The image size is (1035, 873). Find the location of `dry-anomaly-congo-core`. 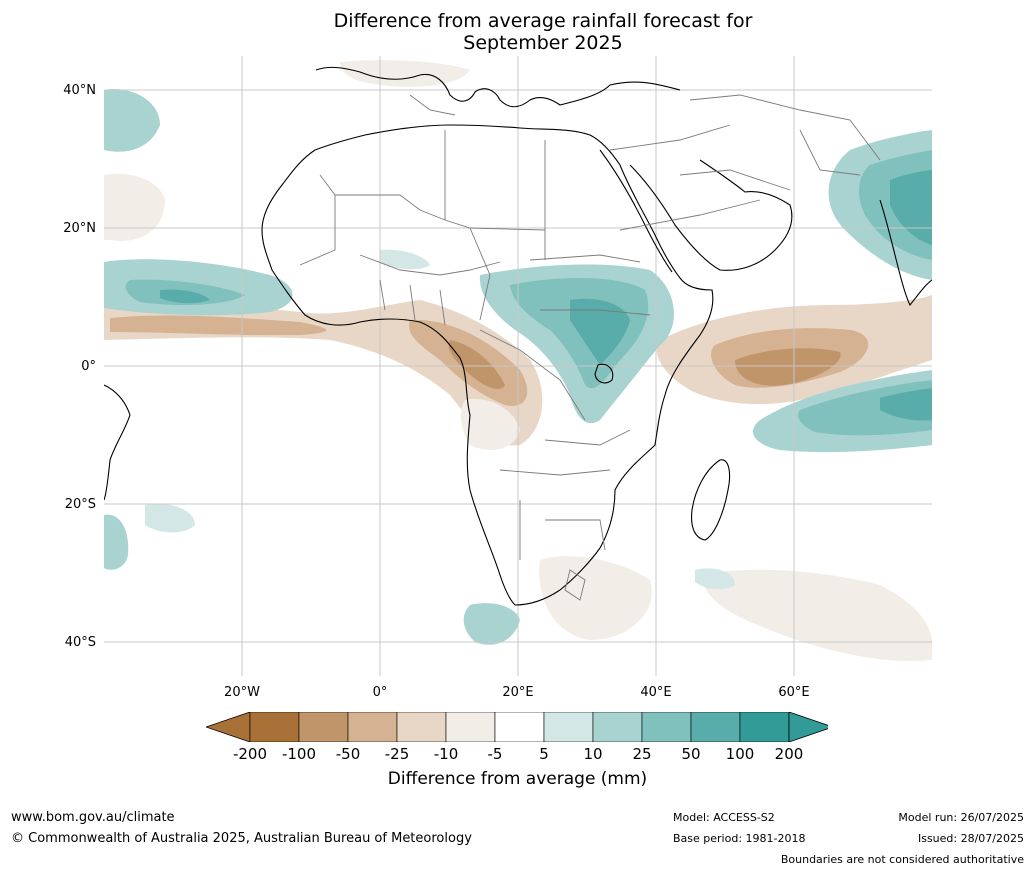

dry-anomaly-congo-core is located at coordinates (476, 365).